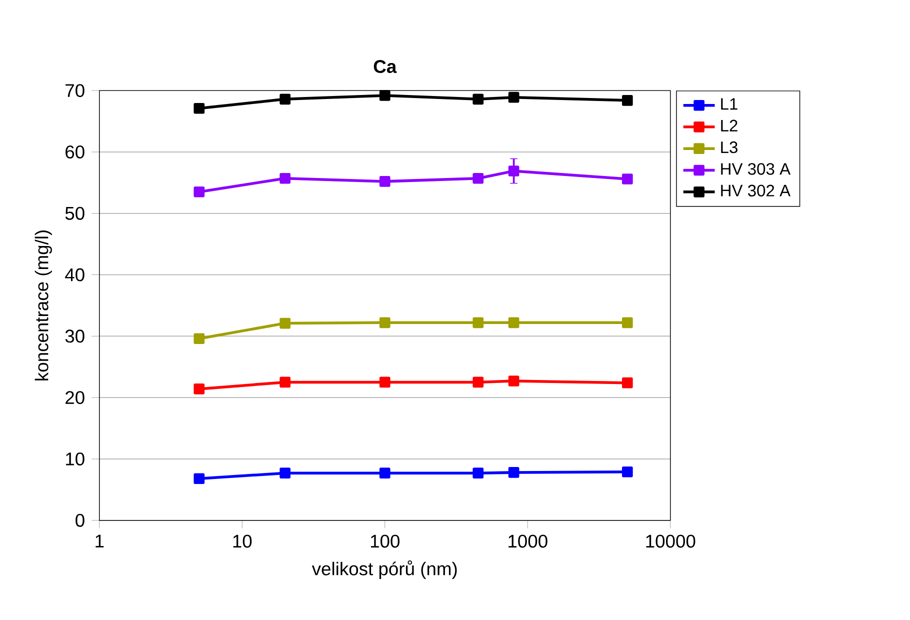 The width and height of the screenshot is (910, 620). I want to click on legend-label: HV 302 A, so click(756, 190).